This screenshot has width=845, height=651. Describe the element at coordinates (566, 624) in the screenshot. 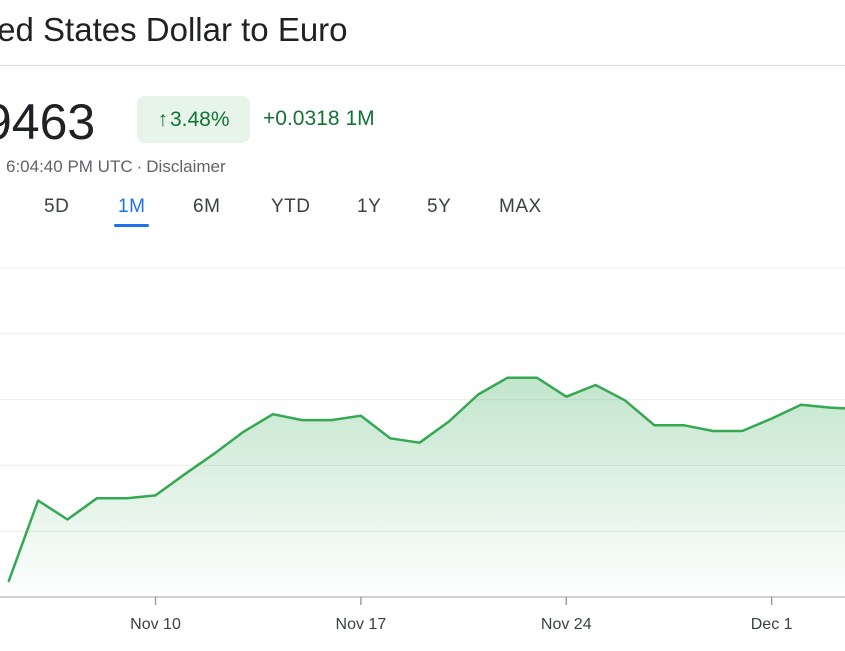

I see `x-tick-label: Nov 24` at that location.